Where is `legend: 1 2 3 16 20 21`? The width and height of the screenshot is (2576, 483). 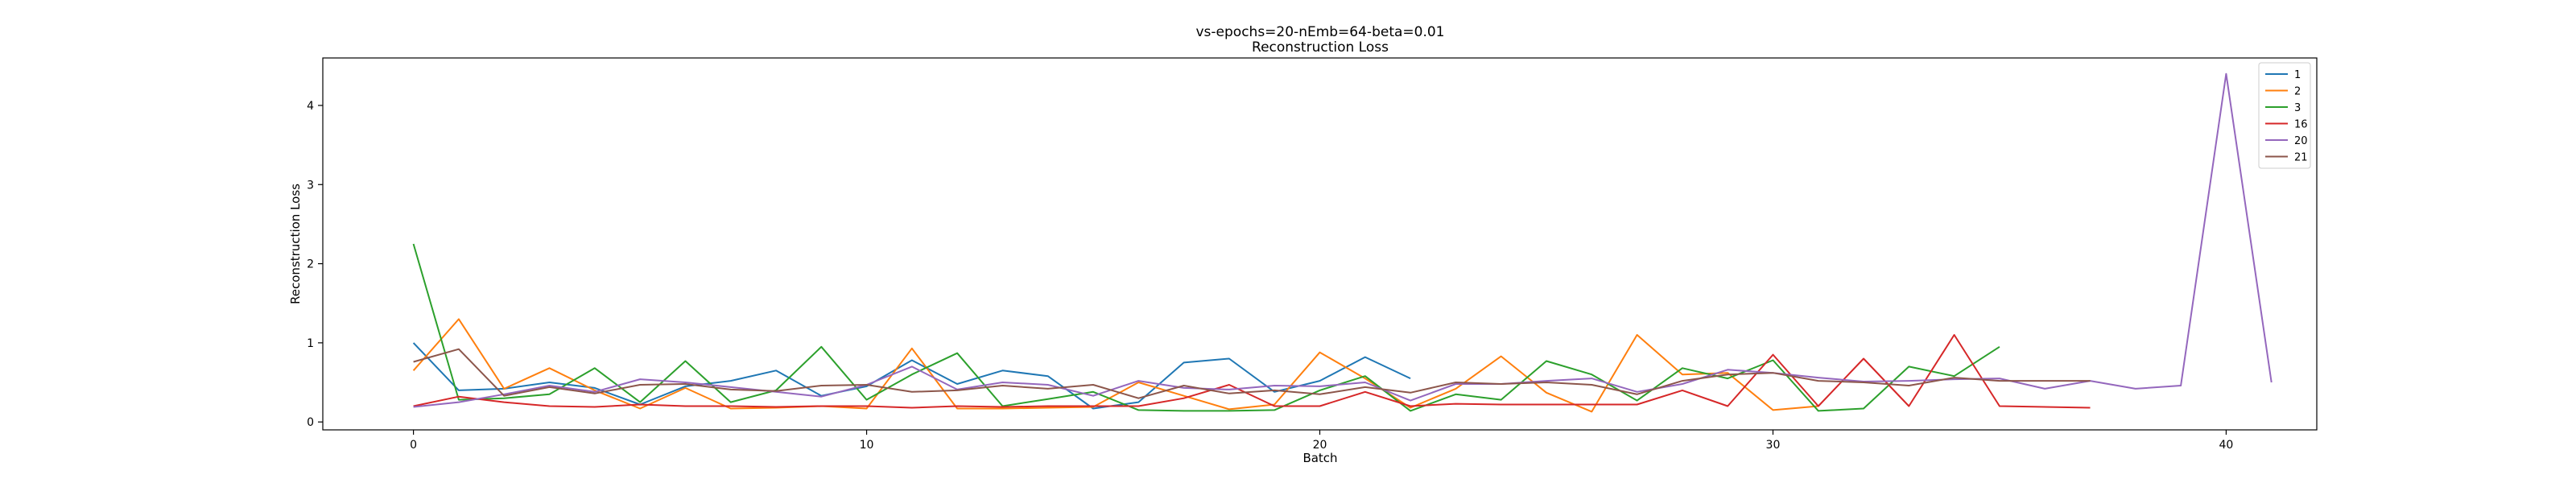 legend: 1 2 3 16 20 21 is located at coordinates (2284, 116).